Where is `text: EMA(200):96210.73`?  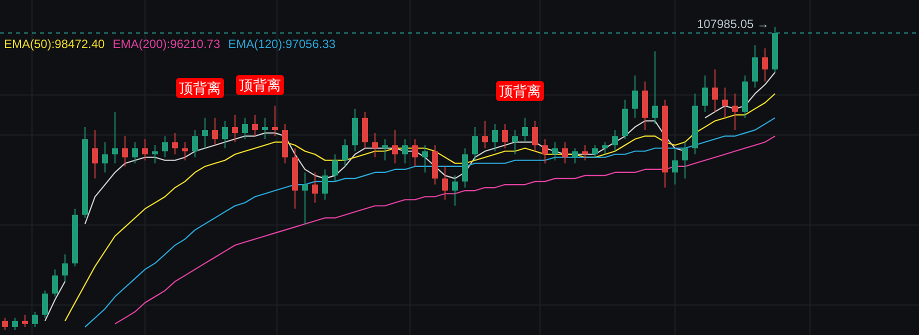
text: EMA(200):96210.73 is located at coordinates (166, 44).